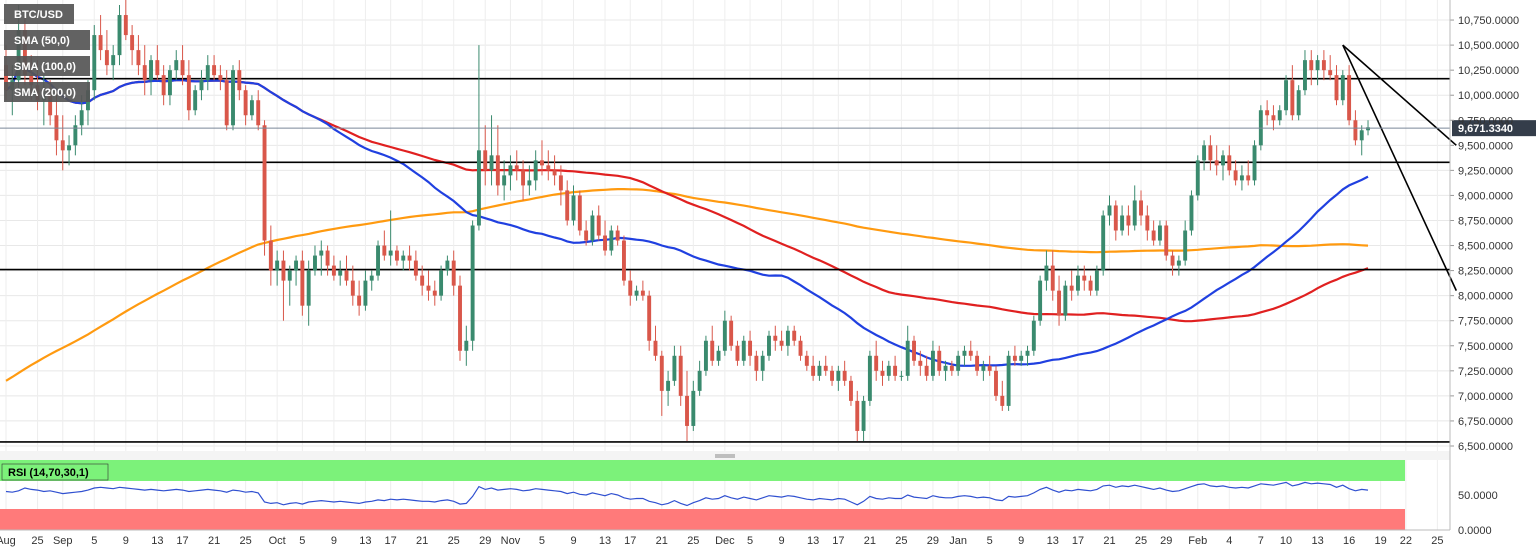  What do you see at coordinates (48, 473) in the screenshot?
I see `rsi-legend-label: RSI (14,70,30,1)` at bounding box center [48, 473].